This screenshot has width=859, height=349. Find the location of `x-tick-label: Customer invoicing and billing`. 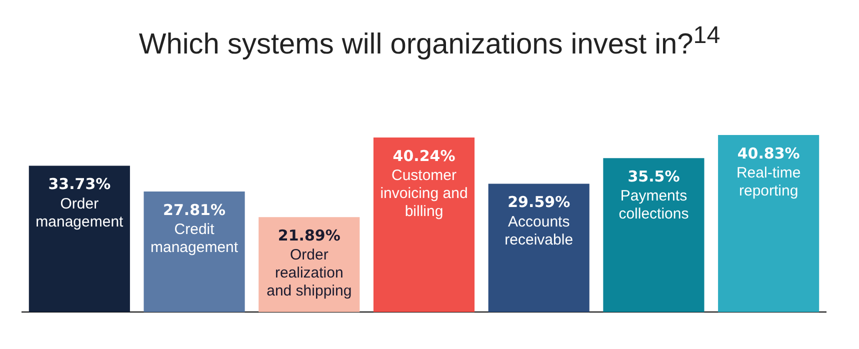

x-tick-label: Customer invoicing and billing is located at coordinates (424, 193).